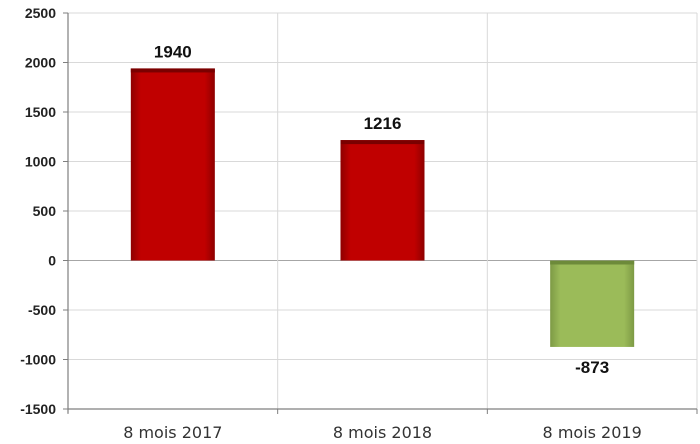 This screenshot has height=444, width=700. What do you see at coordinates (592, 432) in the screenshot?
I see `x-tick-label-3: 8 mois 2019` at bounding box center [592, 432].